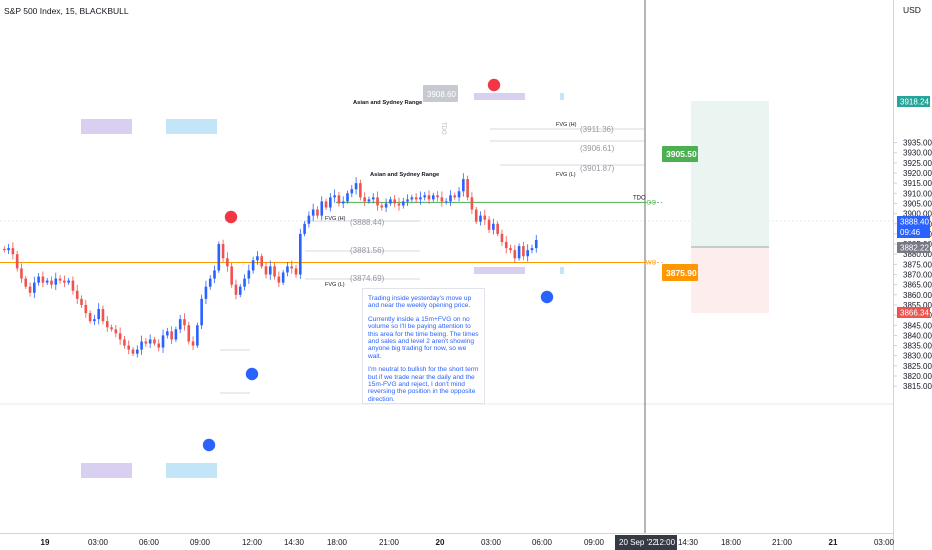  Describe the element at coordinates (638, 542) in the screenshot. I see `crosshair-date: 20 Sep '22` at that location.